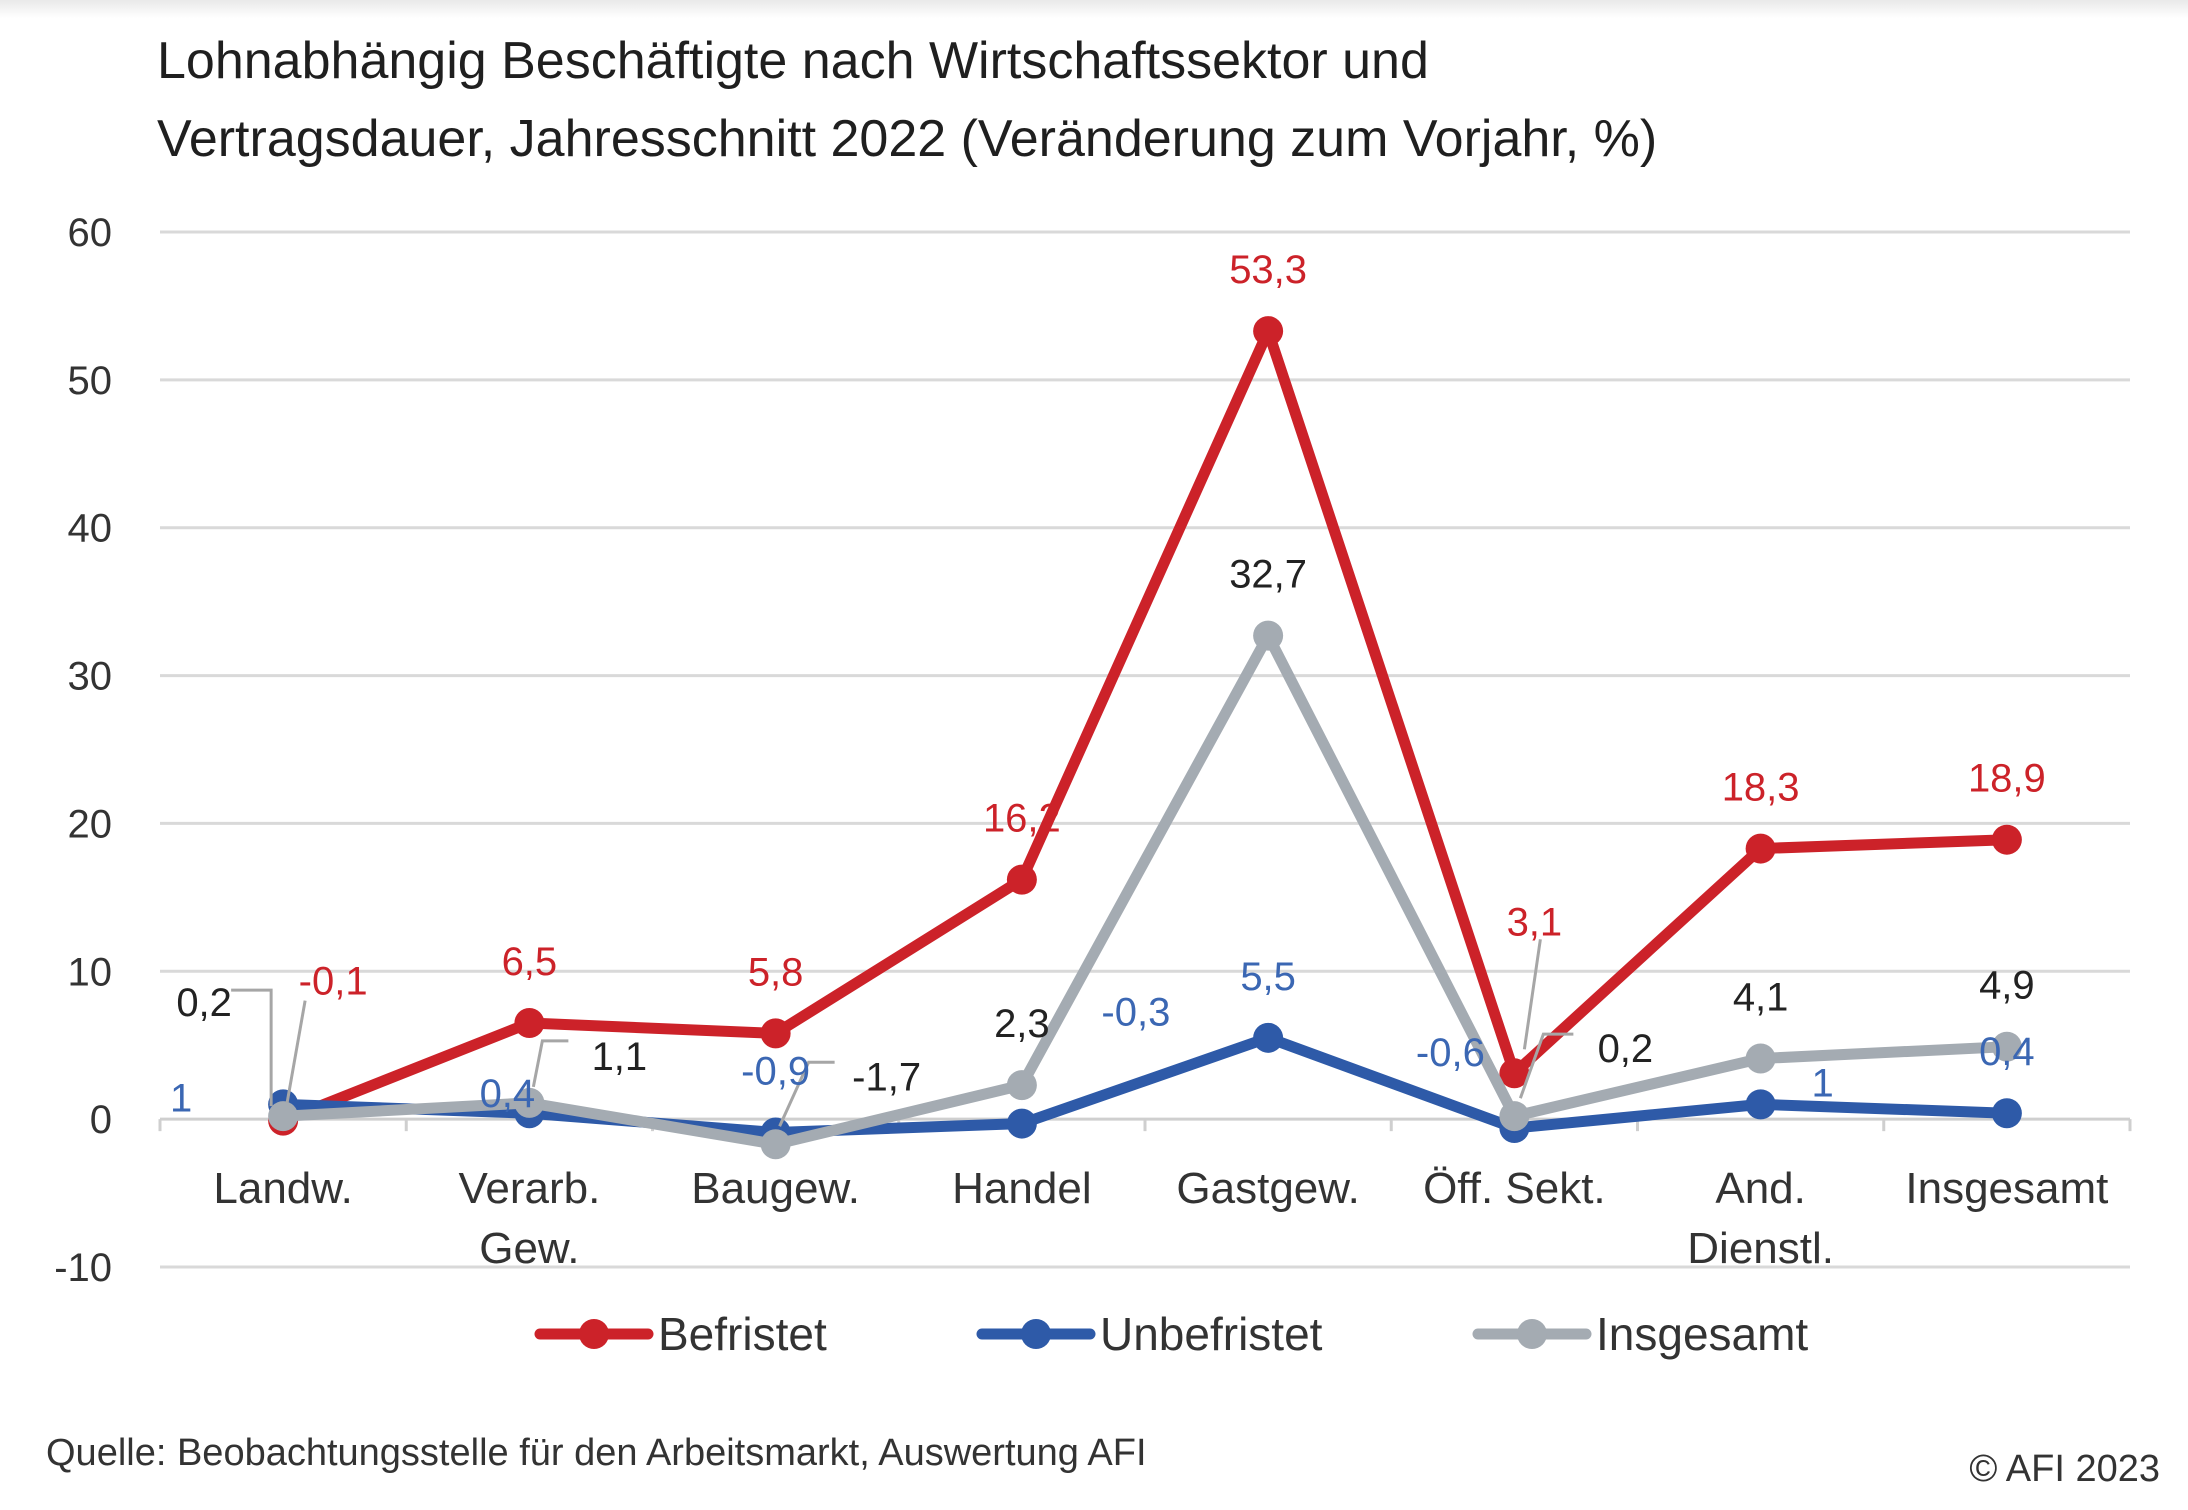 The height and width of the screenshot is (1510, 2188). Describe the element at coordinates (1211, 1334) in the screenshot. I see `legend-label: Unbefristet` at that location.